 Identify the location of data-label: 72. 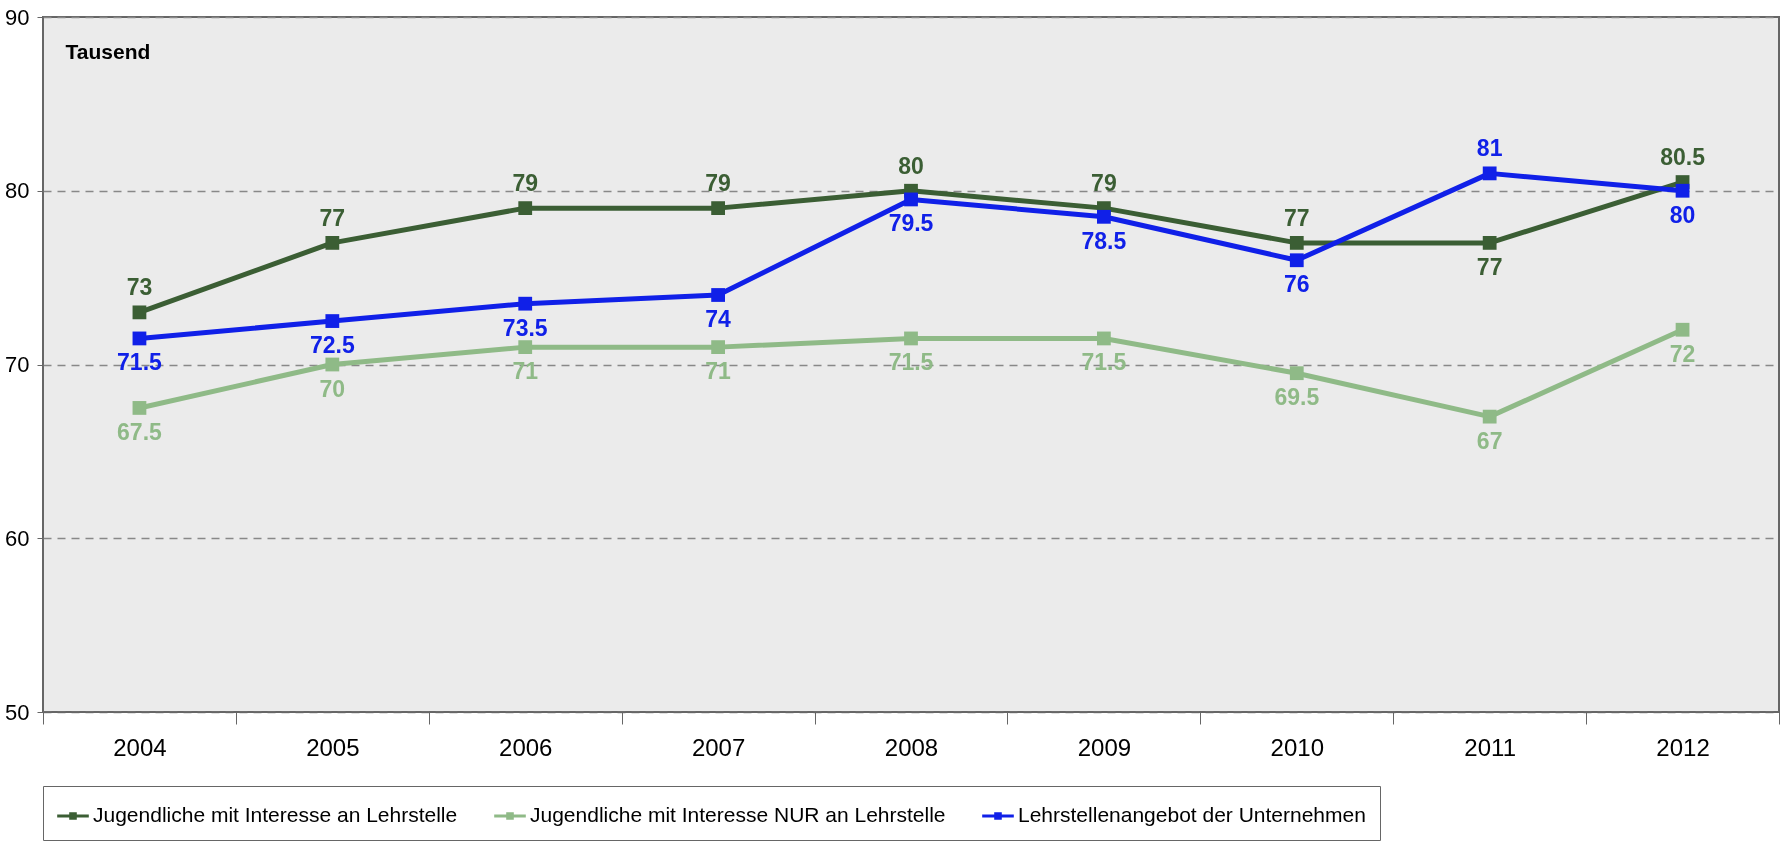
(1682, 353).